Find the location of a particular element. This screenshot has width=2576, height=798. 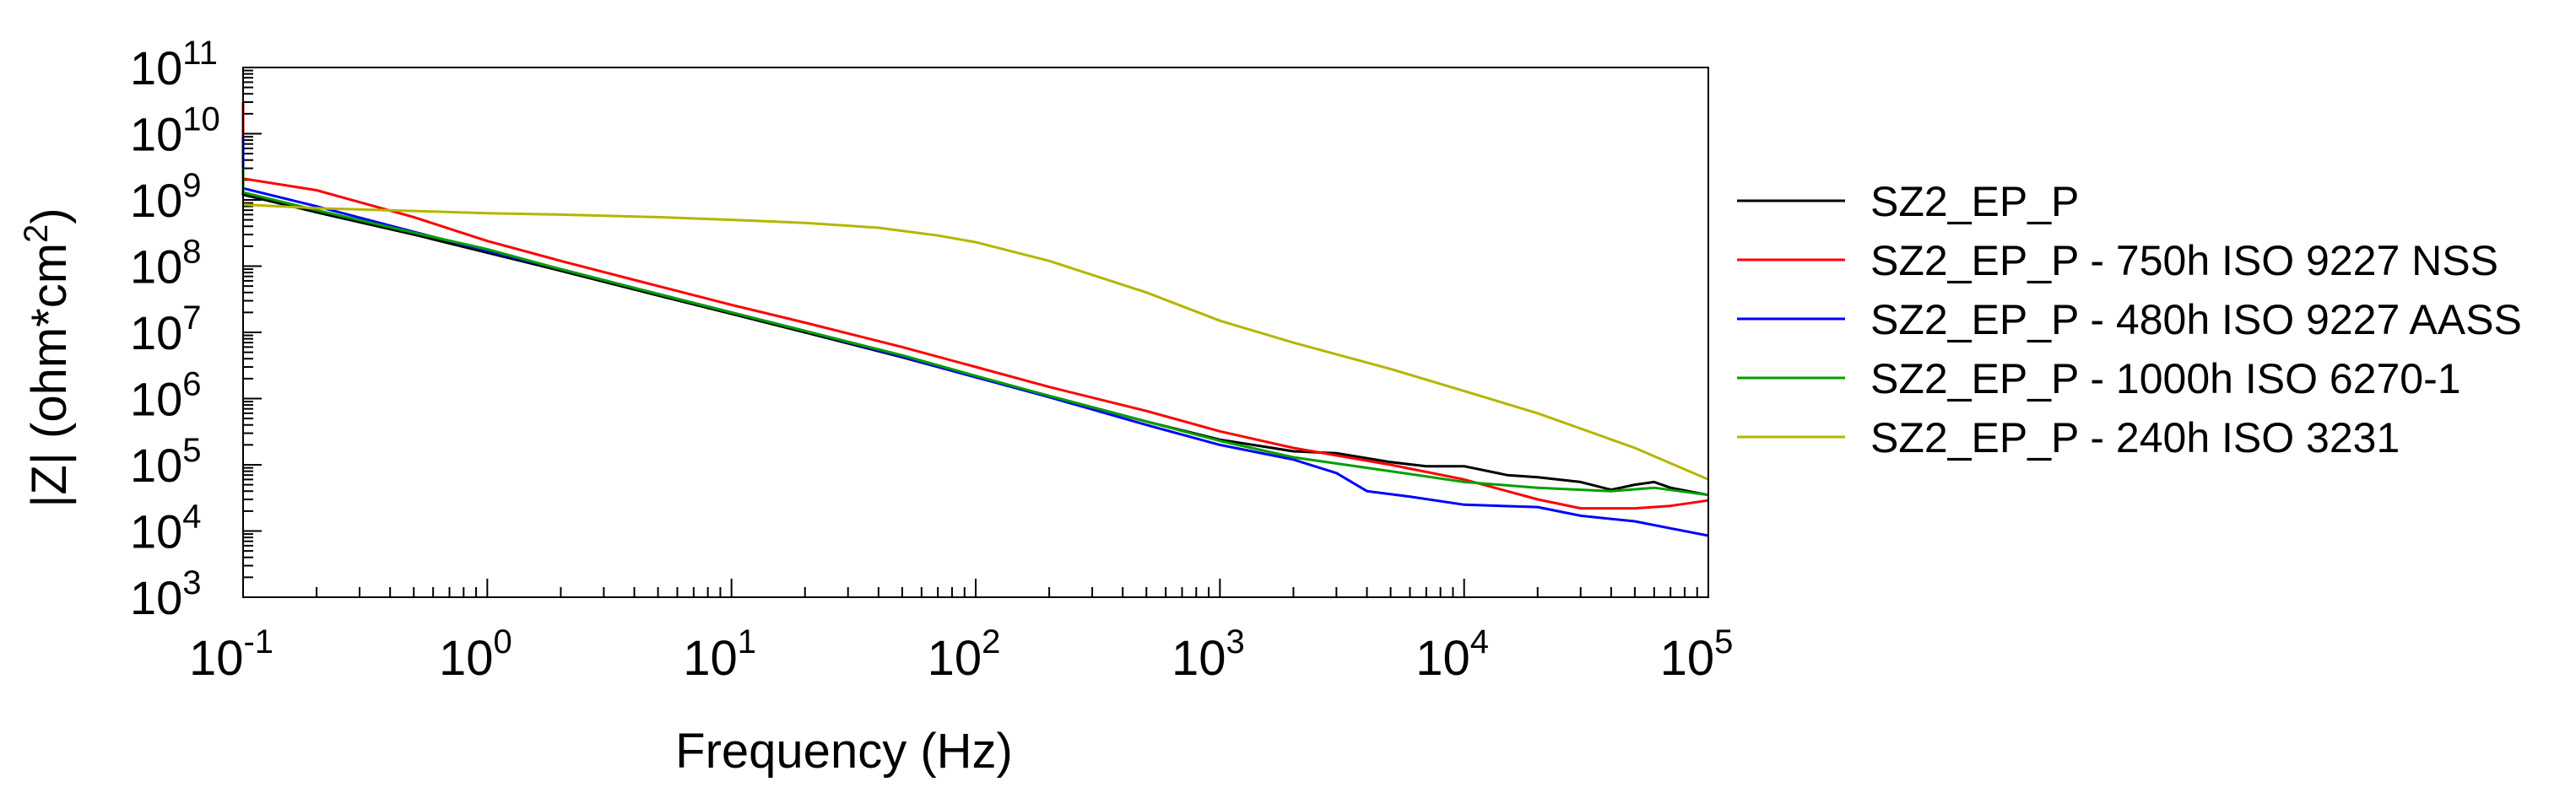

x-tick-labels: 10⁻¹ 10⁰ 10¹ 10² 10³ 10⁴ 10⁵ is located at coordinates (961, 655).